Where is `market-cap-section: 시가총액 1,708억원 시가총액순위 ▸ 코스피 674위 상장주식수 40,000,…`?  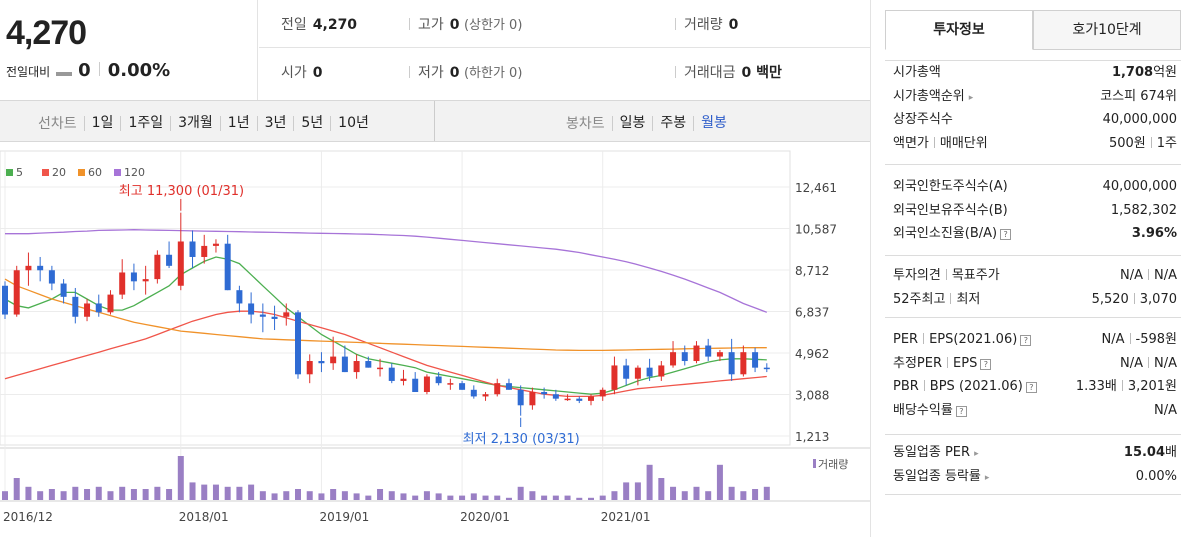 market-cap-section: 시가총액 1,708억원 시가총액순위 ▸ 코스피 674위 상장주식수 40,000,… is located at coordinates (1033, 107).